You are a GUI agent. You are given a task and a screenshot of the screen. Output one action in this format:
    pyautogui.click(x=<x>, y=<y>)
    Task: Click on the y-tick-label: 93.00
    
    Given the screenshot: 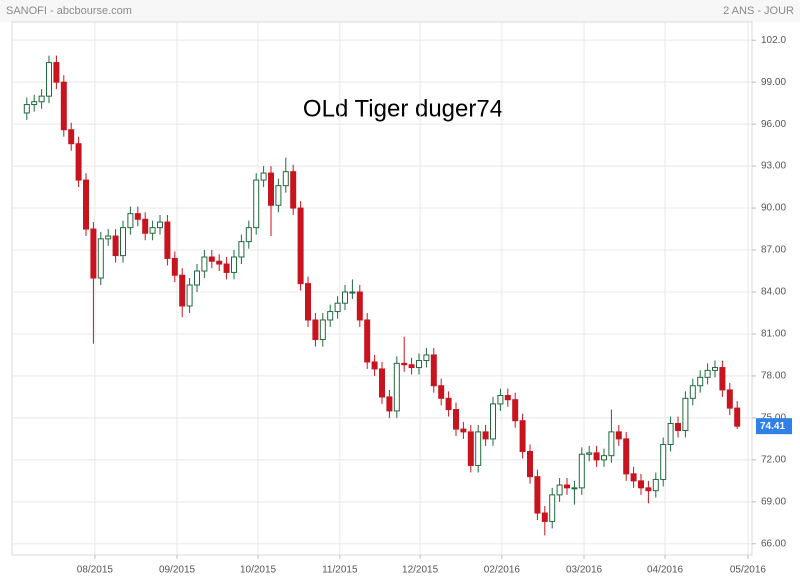 What is the action you would take?
    pyautogui.click(x=773, y=166)
    